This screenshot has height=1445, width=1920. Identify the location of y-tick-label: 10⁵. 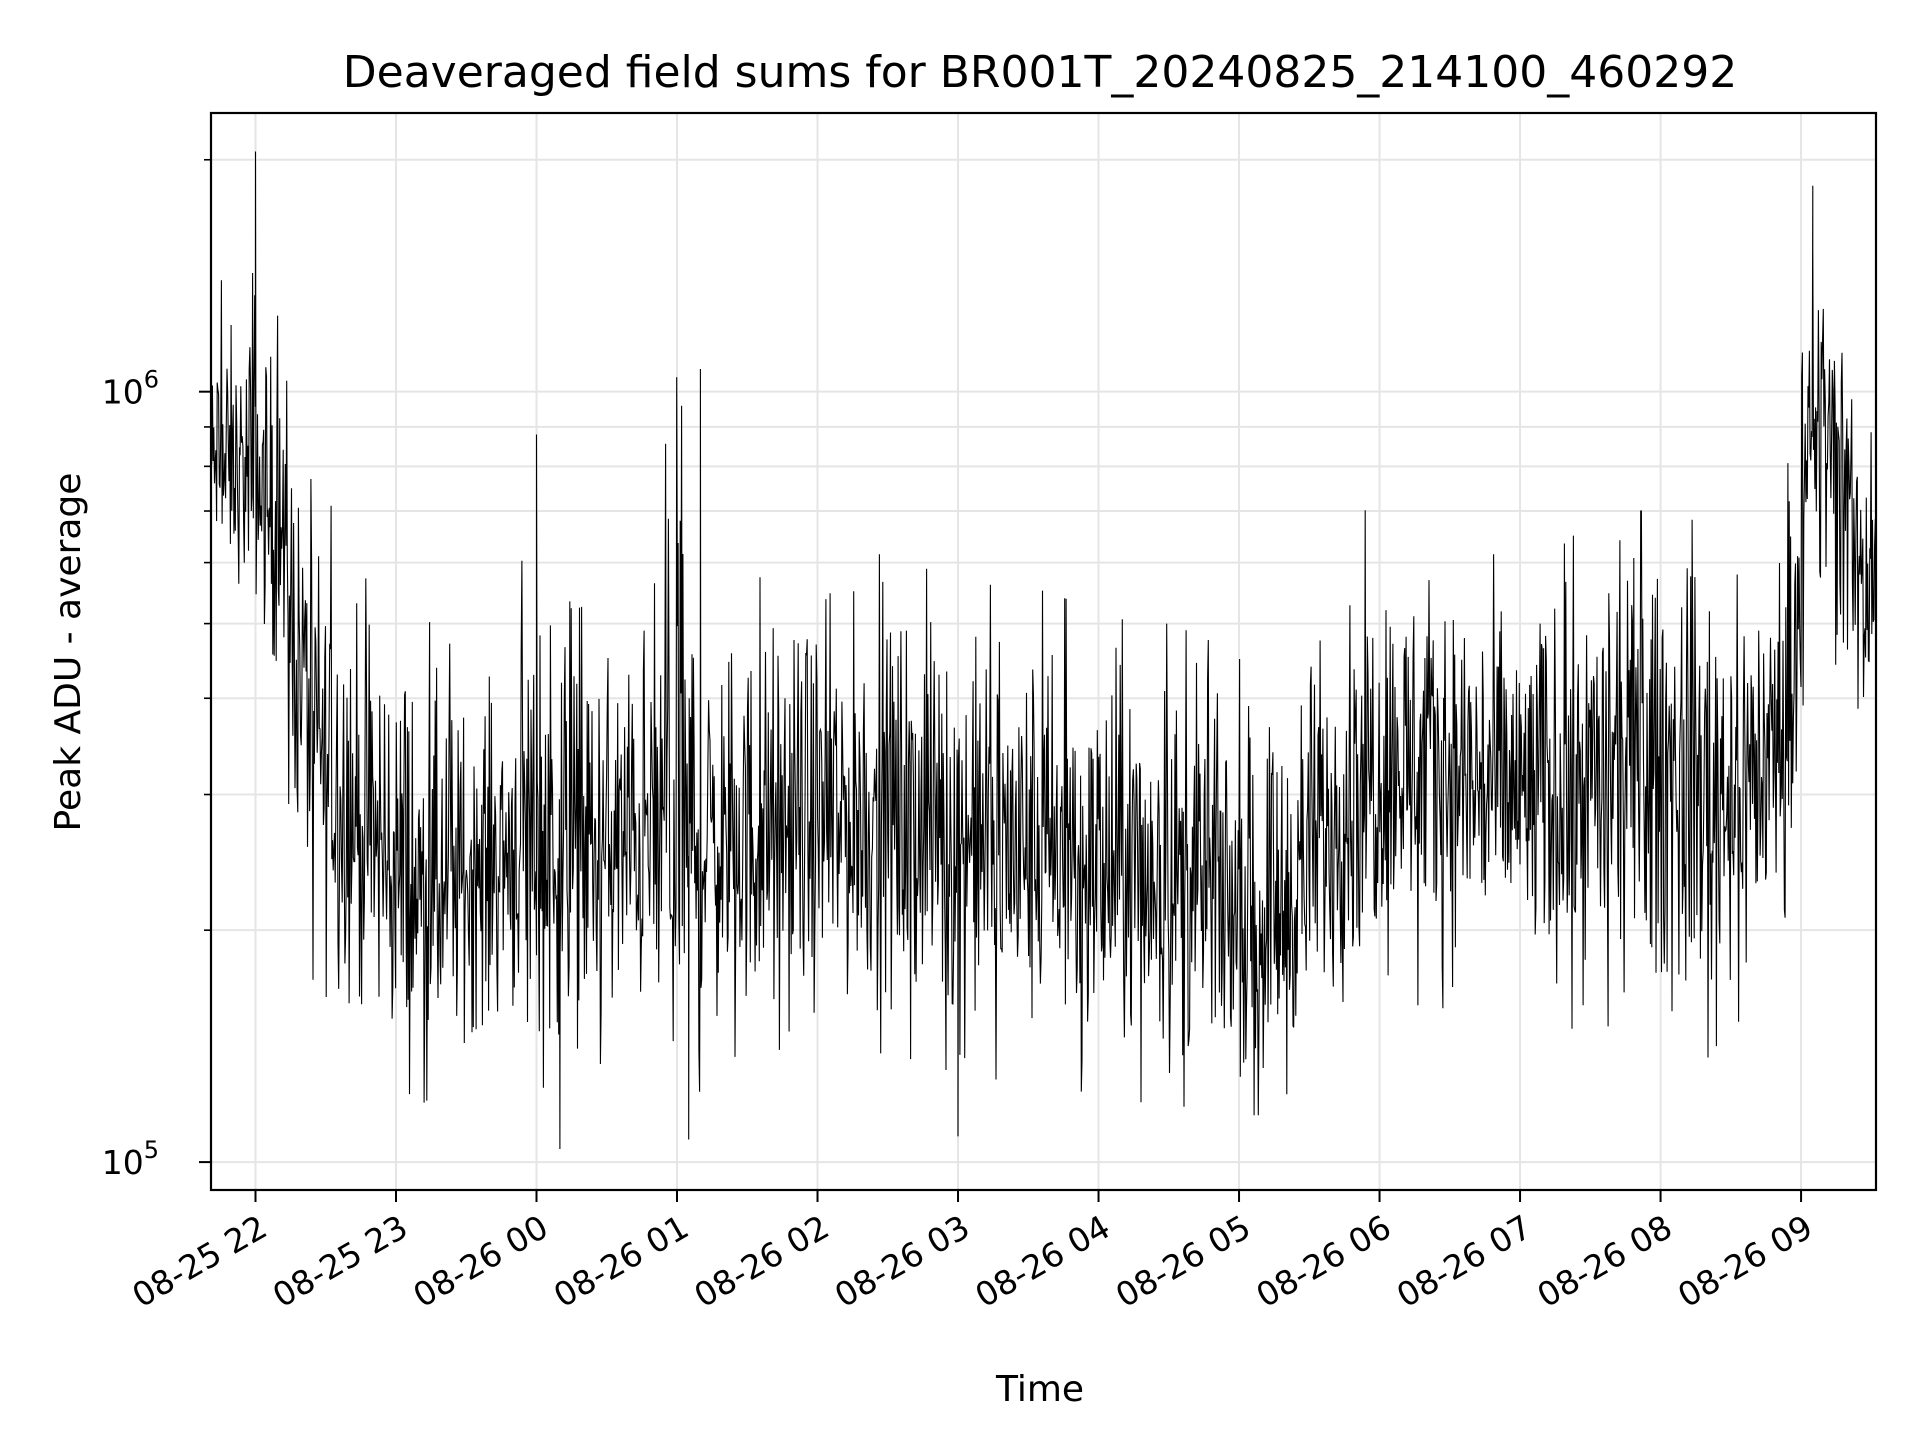
(130, 1159).